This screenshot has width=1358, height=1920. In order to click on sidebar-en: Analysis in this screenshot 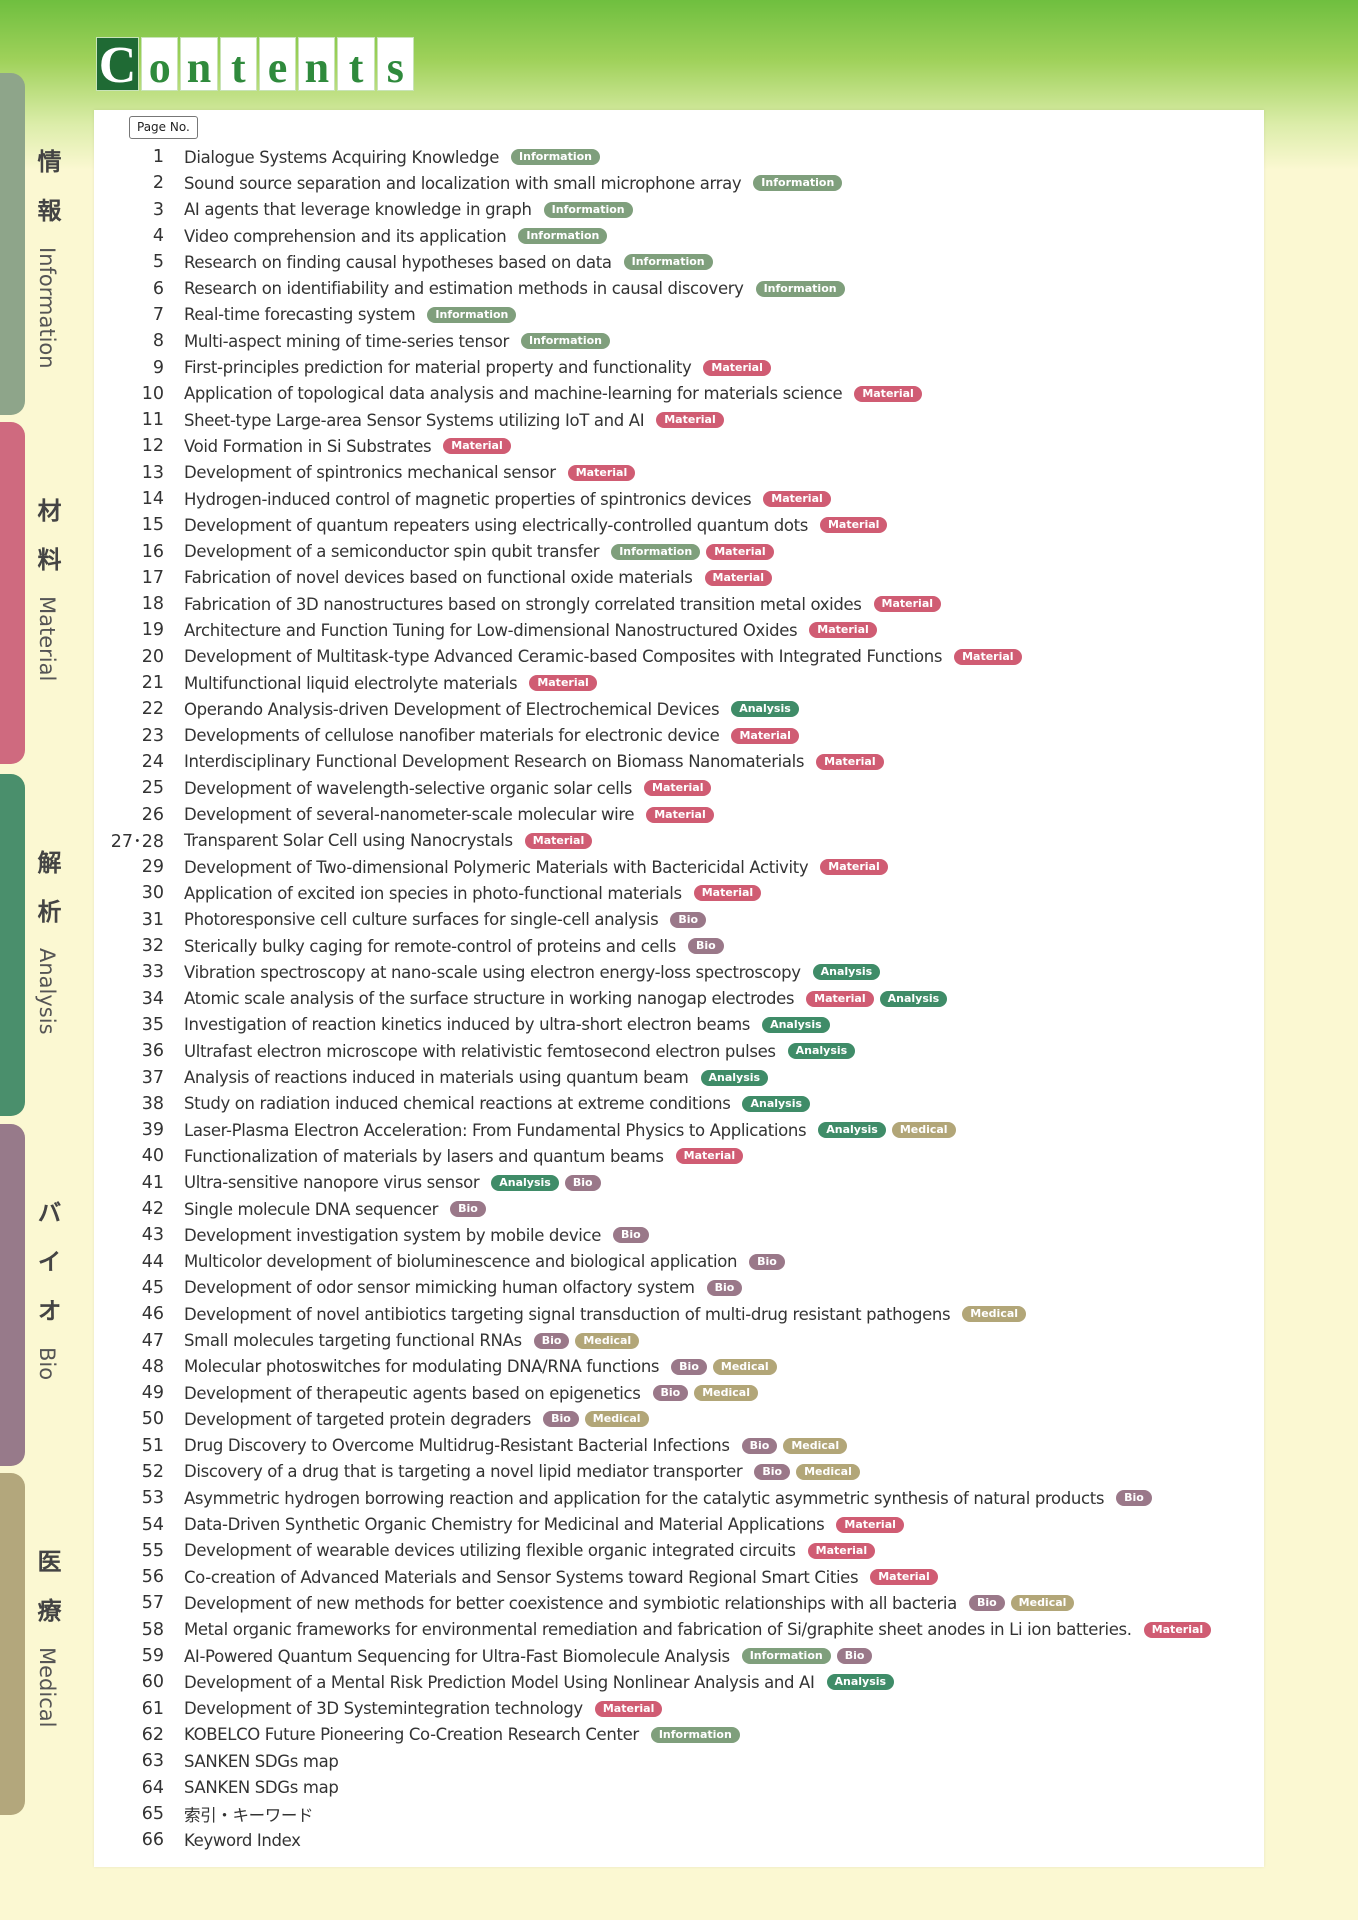, I will do `click(47, 991)`.